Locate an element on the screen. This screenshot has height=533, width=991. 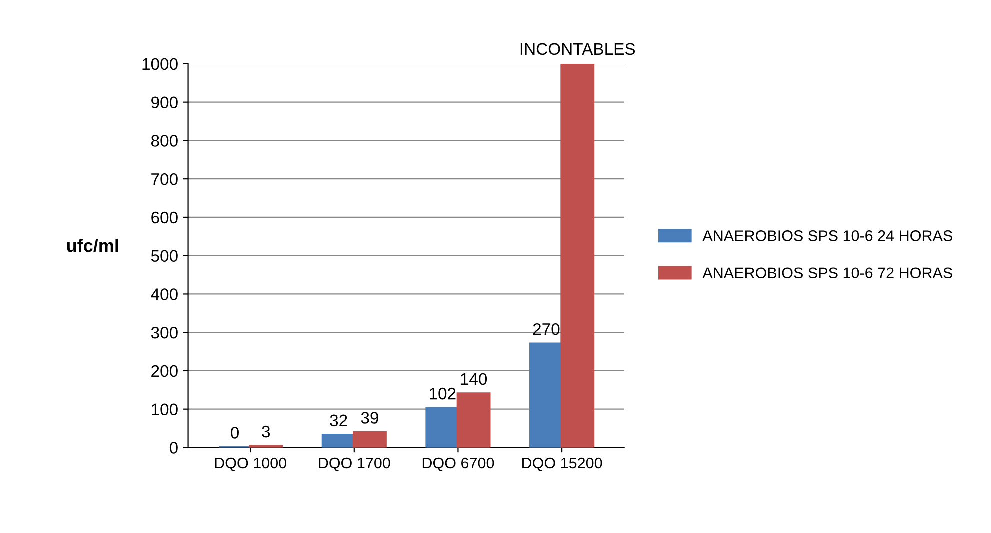
y-tick-label: 800 is located at coordinates (164, 141).